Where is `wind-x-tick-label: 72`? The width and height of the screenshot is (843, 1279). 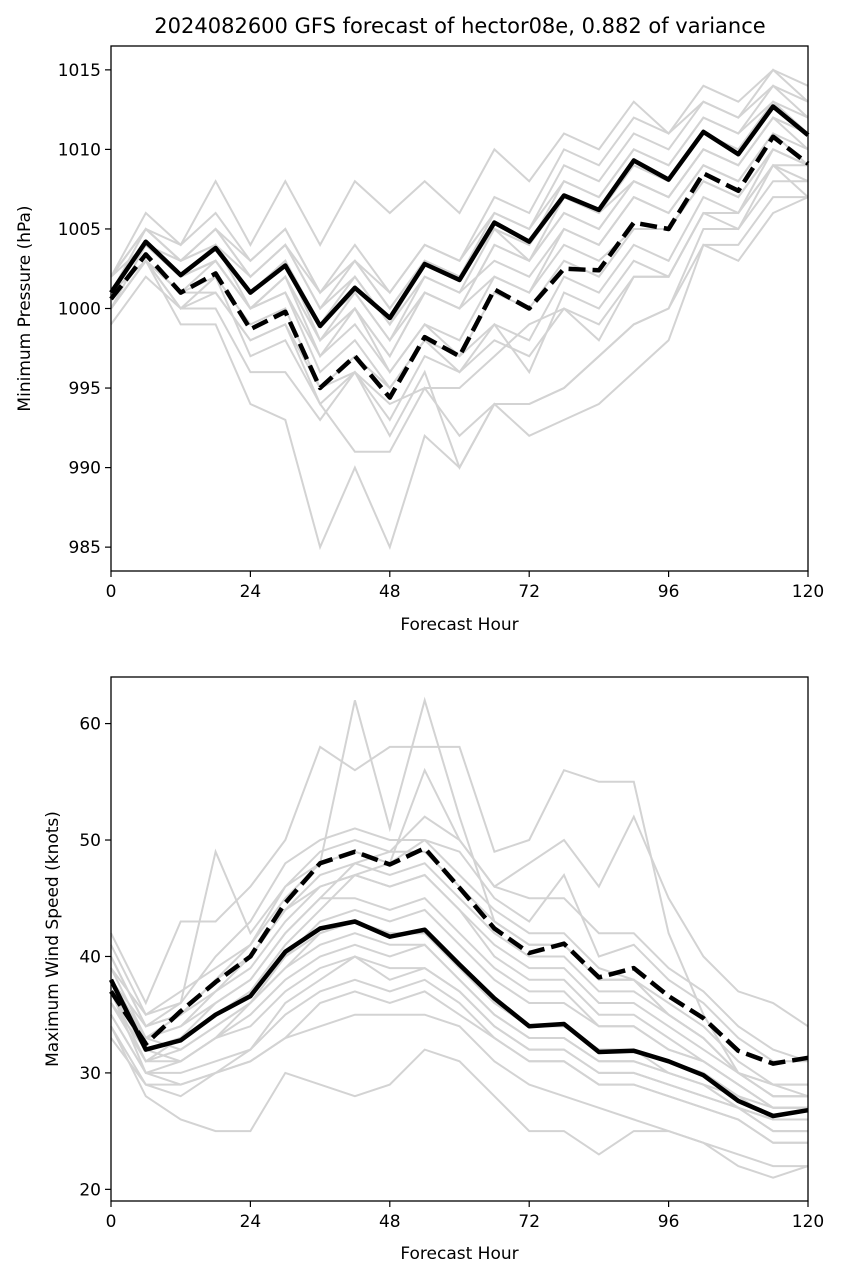 wind-x-tick-label: 72 is located at coordinates (529, 1222).